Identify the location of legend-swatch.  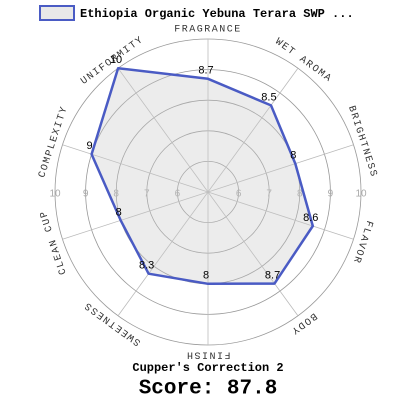
(57, 13).